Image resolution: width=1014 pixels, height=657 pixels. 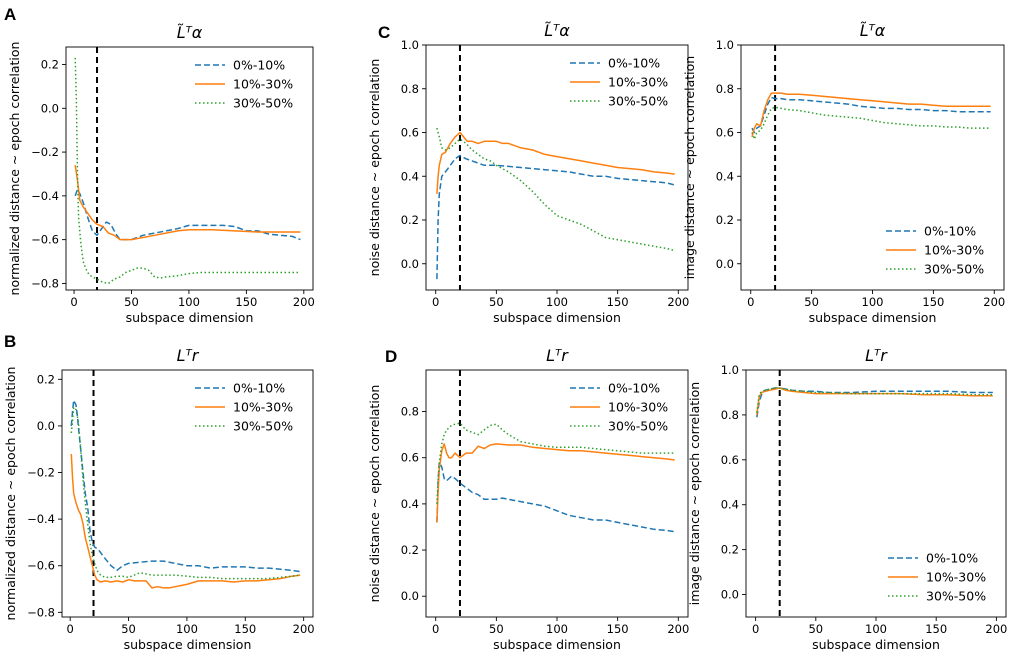 What do you see at coordinates (391, 356) in the screenshot?
I see `panel-label-d: D` at bounding box center [391, 356].